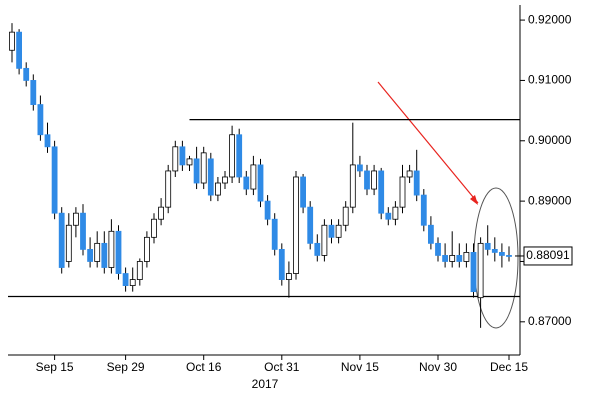 Image resolution: width=600 pixels, height=400 pixels. What do you see at coordinates (474, 200) in the screenshot?
I see `arrow-head` at bounding box center [474, 200].